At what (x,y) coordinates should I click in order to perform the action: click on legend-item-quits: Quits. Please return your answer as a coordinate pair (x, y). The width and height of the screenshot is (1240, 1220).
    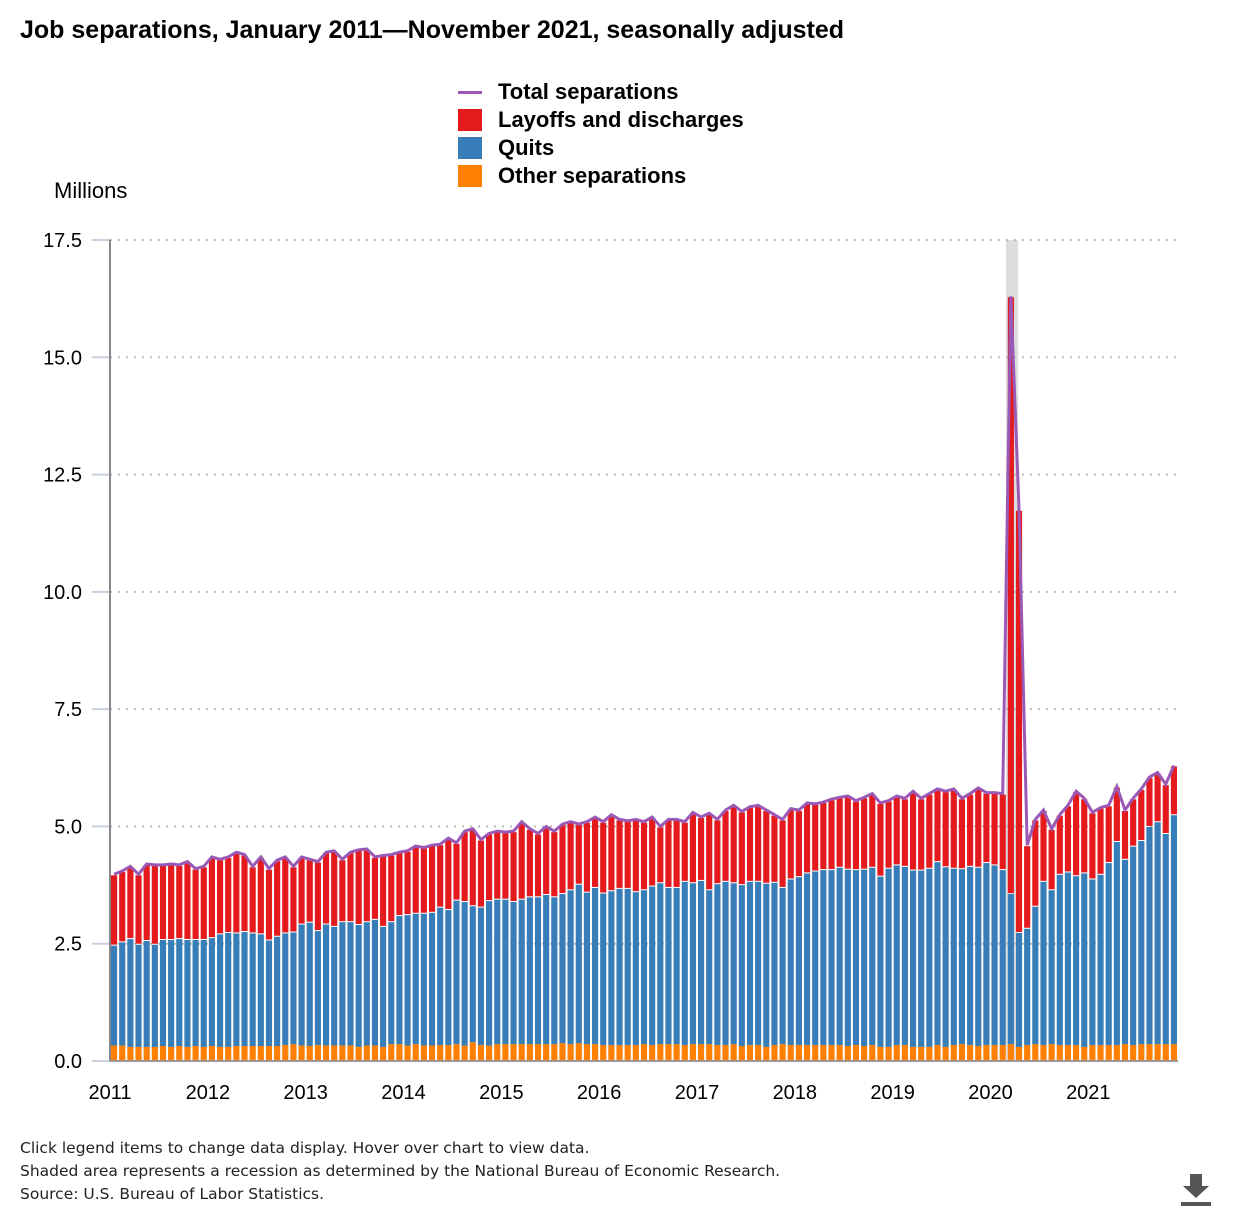
    Looking at the image, I should click on (601, 148).